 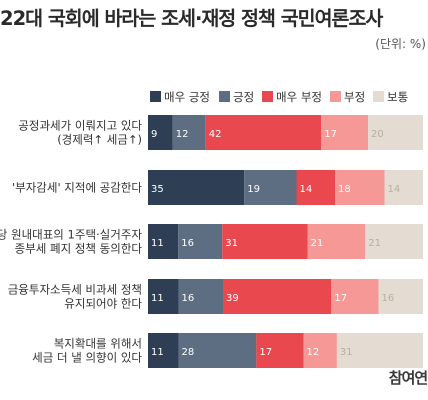 I want to click on bar-segment-r3-s1, so click(x=163, y=241).